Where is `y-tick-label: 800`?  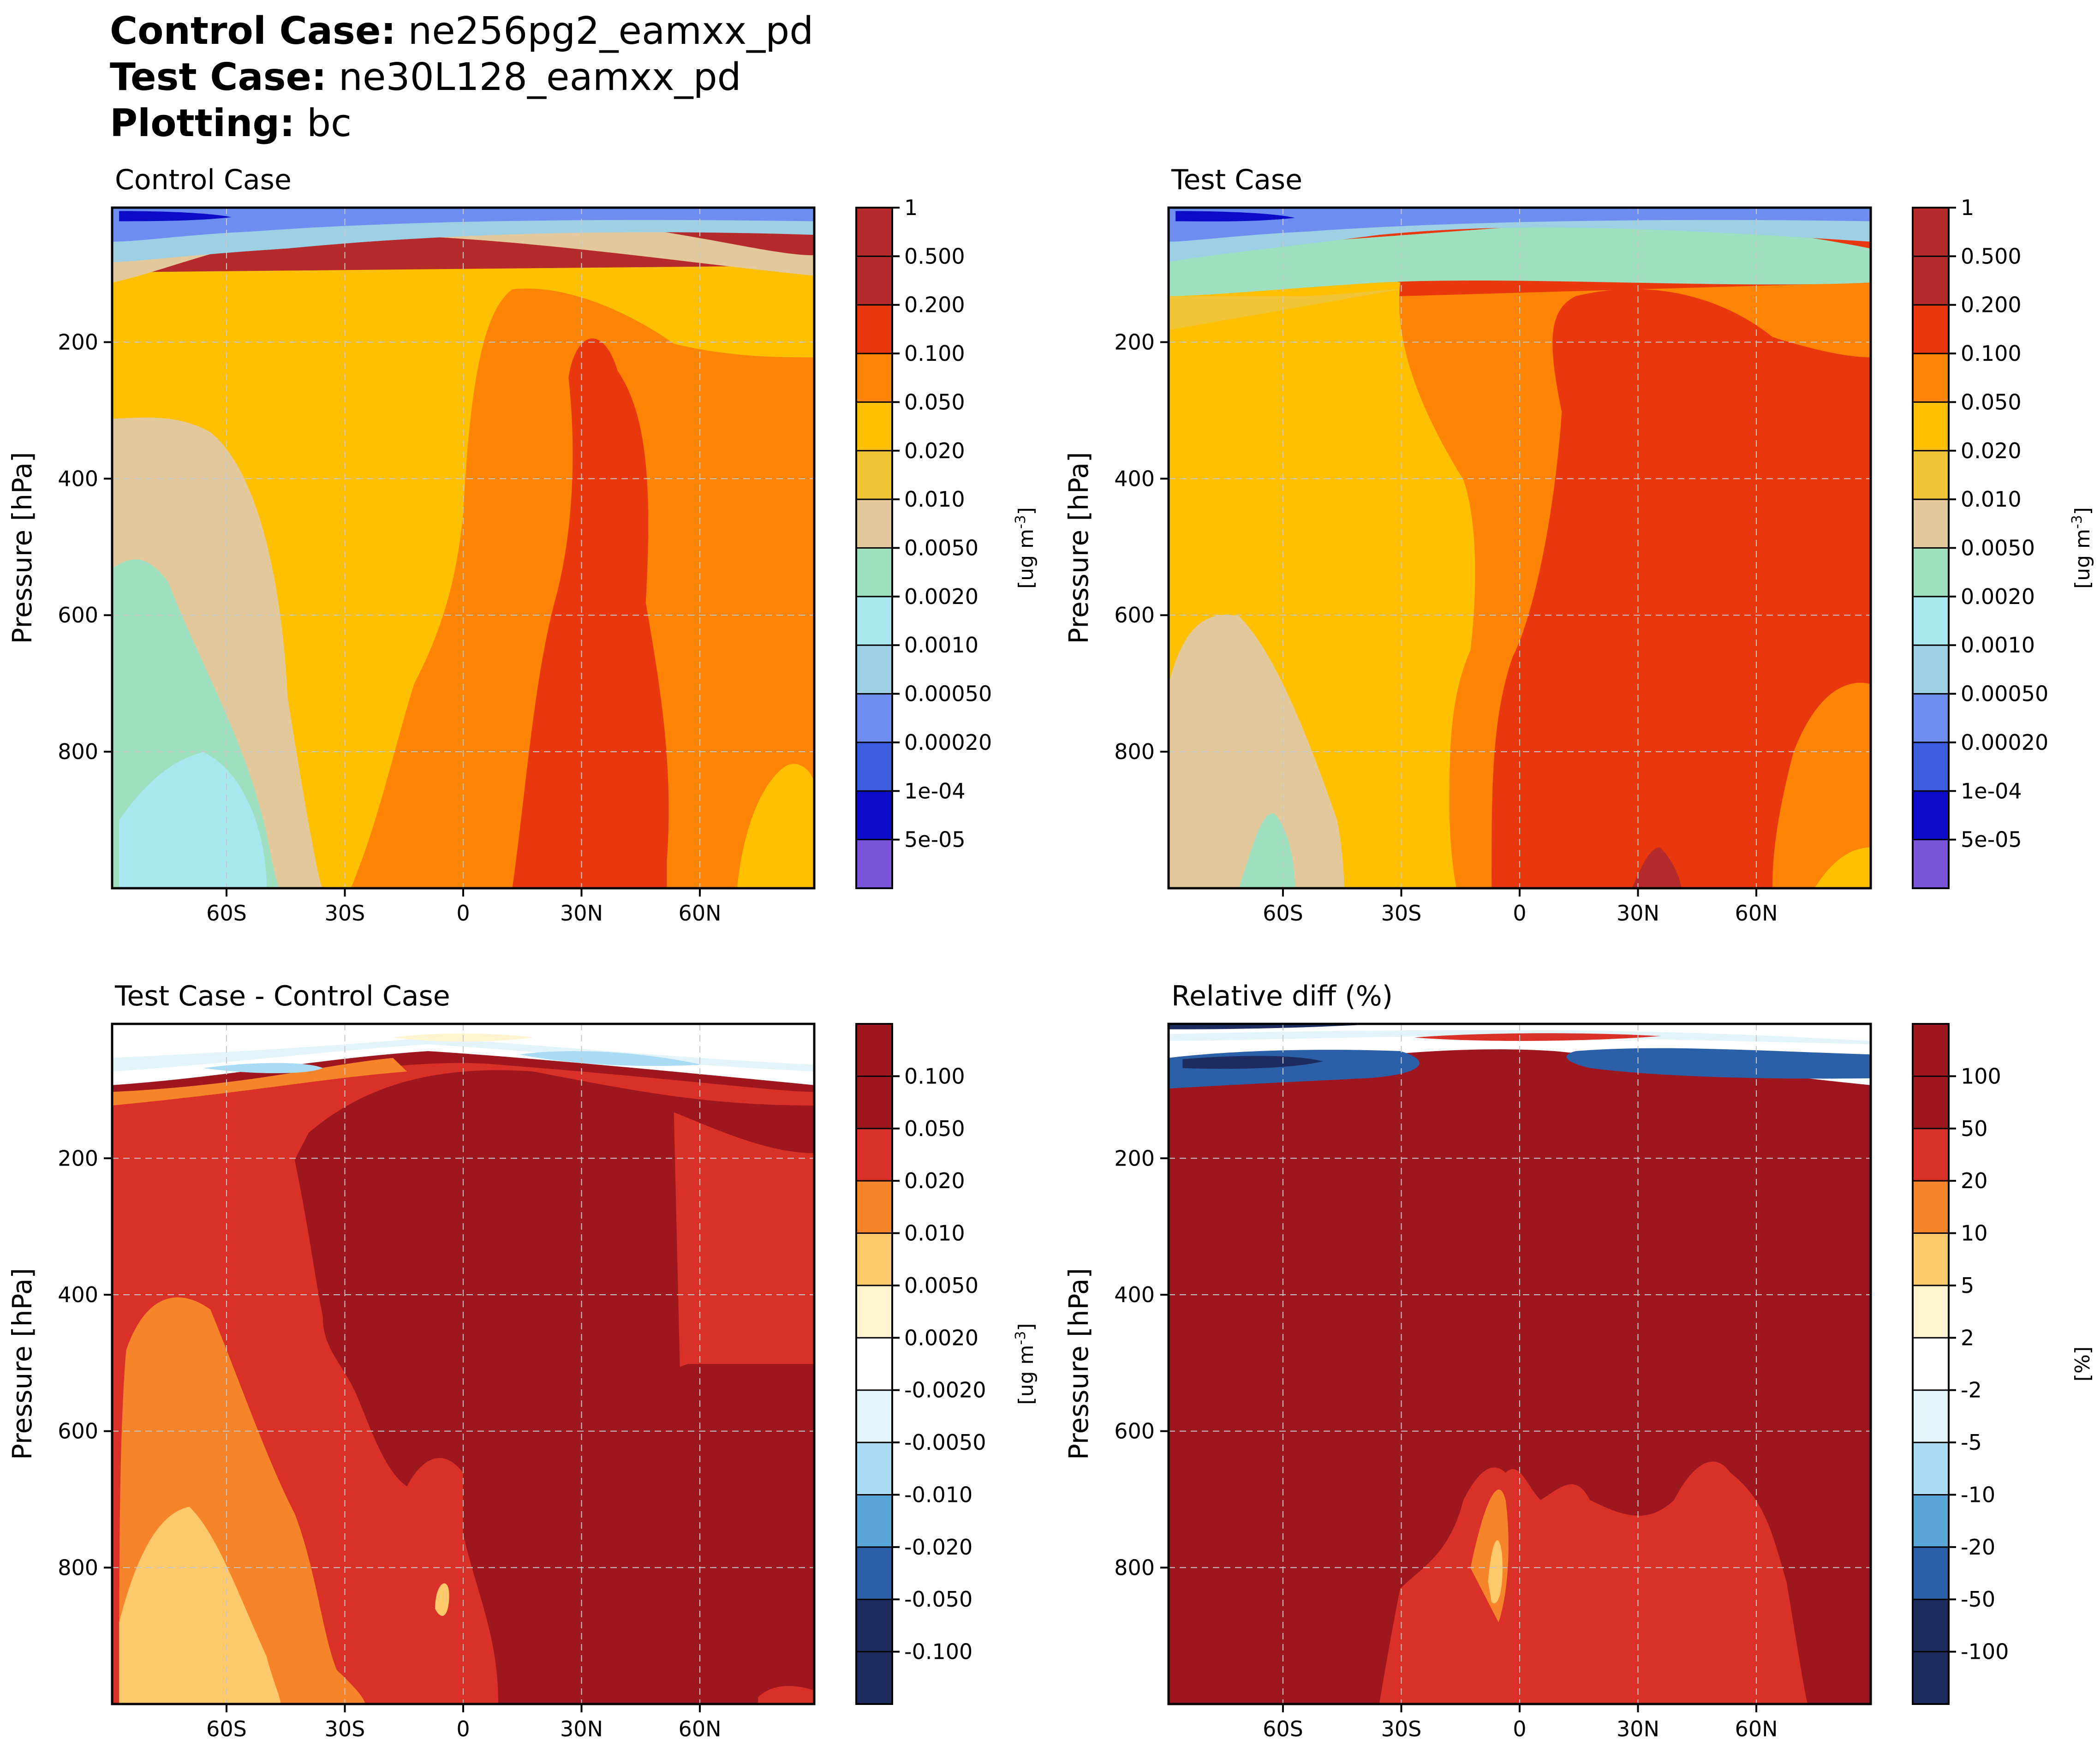
y-tick-label: 800 is located at coordinates (1134, 751).